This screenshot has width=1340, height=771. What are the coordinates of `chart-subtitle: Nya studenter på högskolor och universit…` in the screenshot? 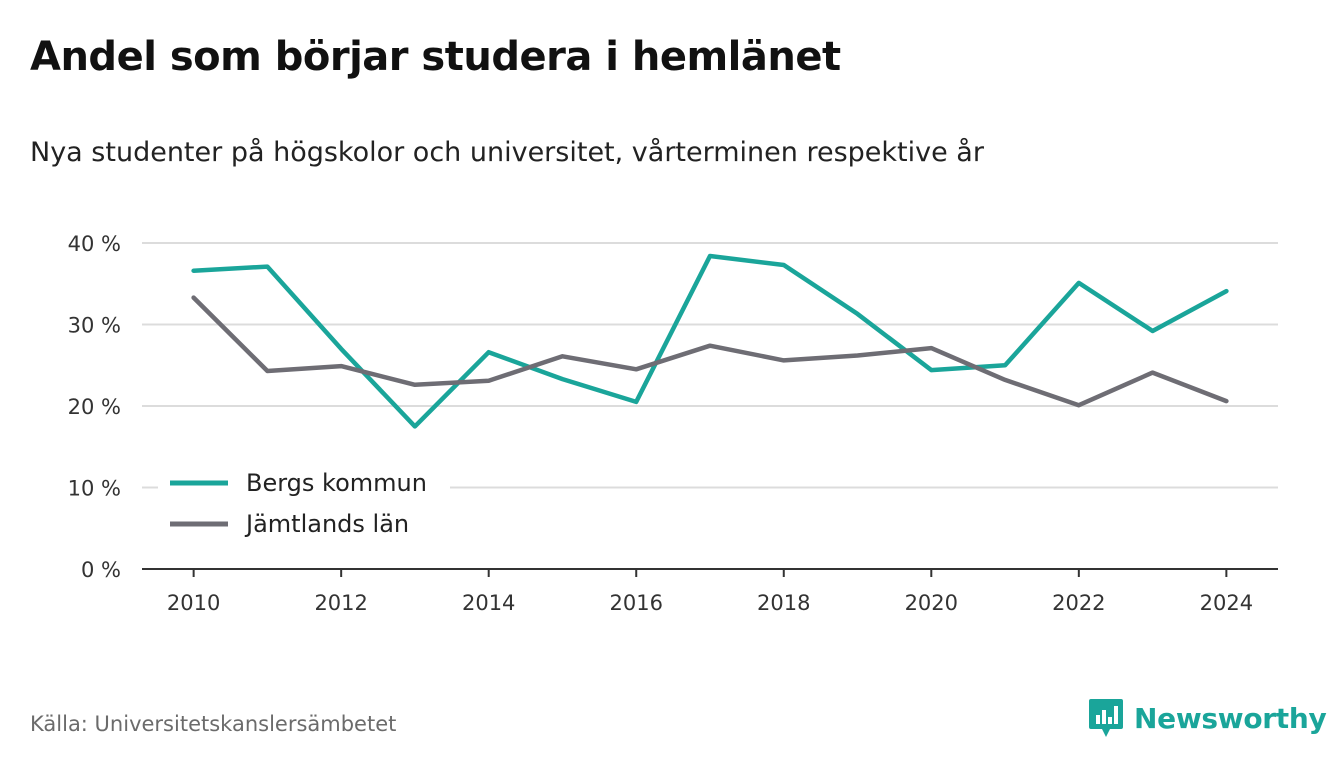 It's located at (507, 152).